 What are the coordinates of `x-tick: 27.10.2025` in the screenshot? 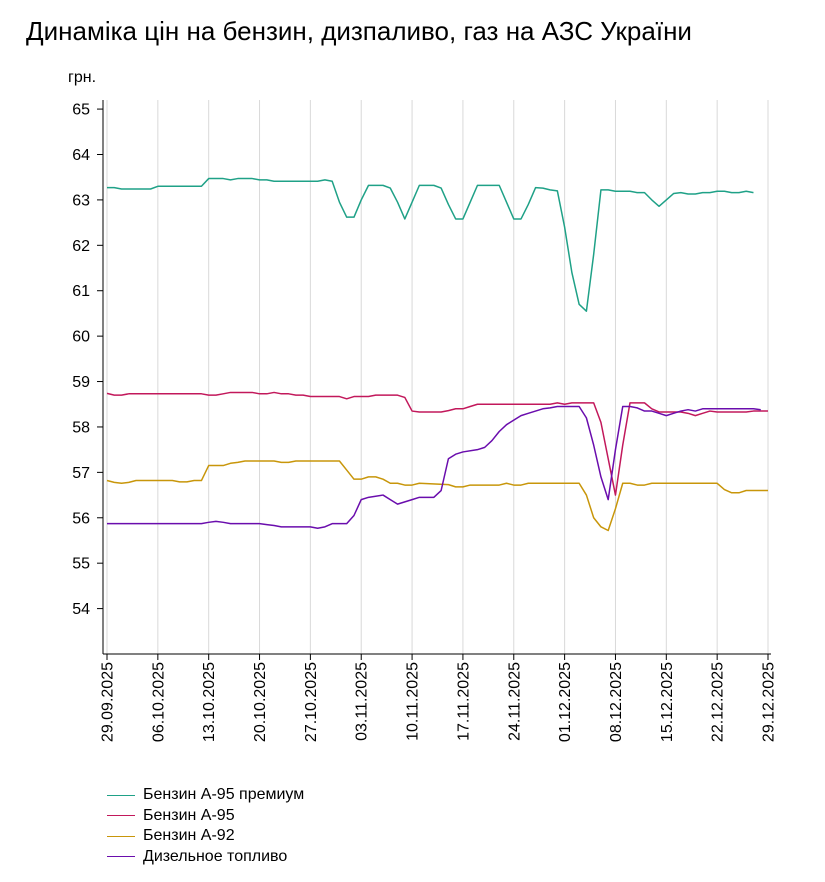 It's located at (311, 698).